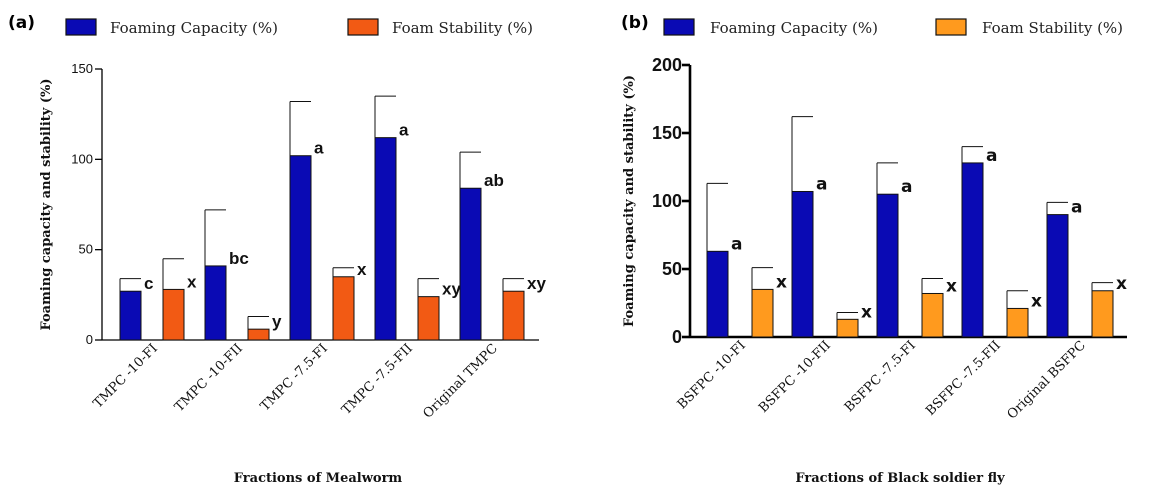  What do you see at coordinates (126, 376) in the screenshot?
I see `category-label: TMPC -10-FI` at bounding box center [126, 376].